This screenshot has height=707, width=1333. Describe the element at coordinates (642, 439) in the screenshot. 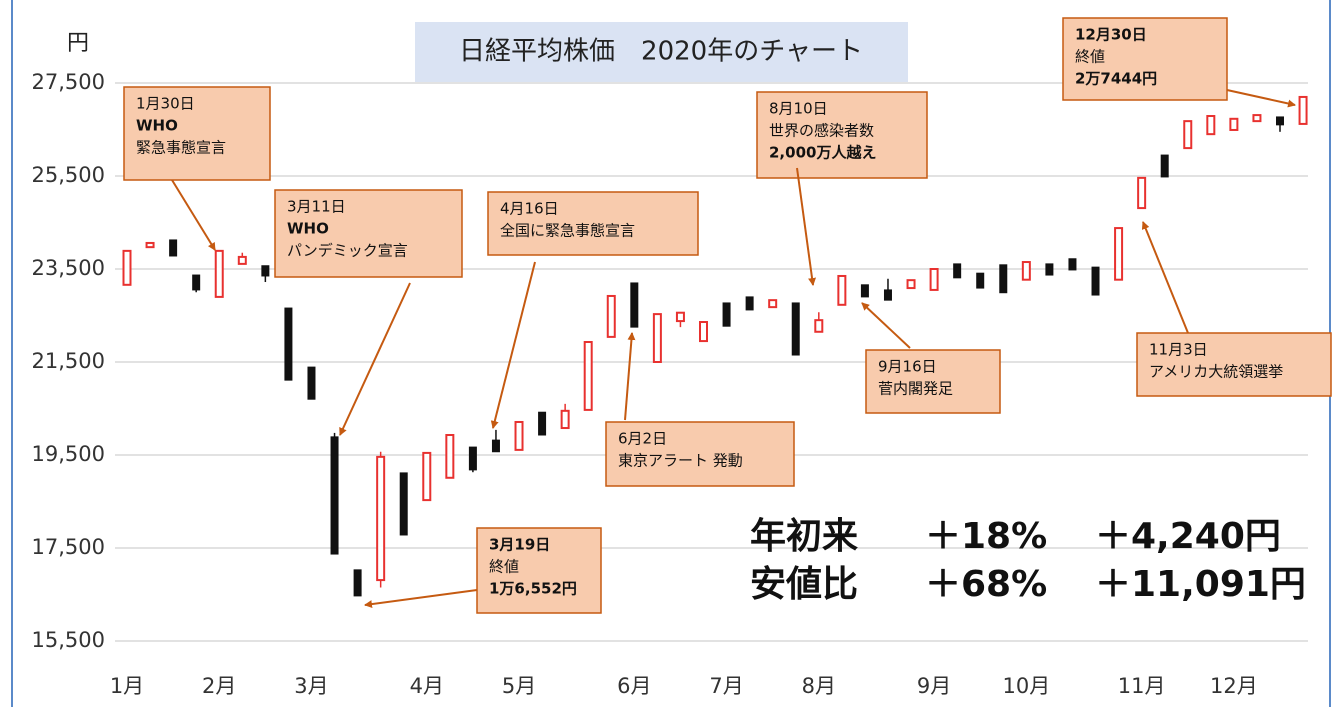

I see `annotation-text: 6月2日` at that location.